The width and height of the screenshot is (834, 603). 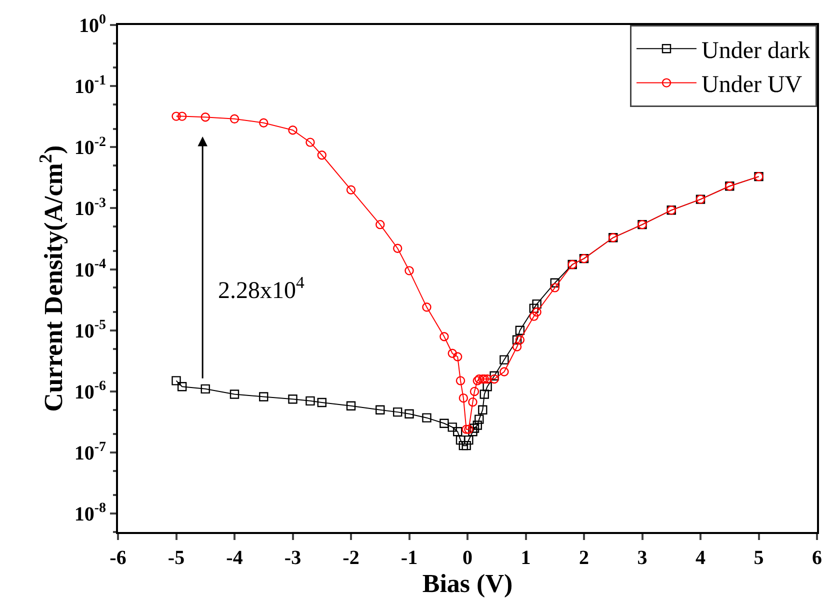 What do you see at coordinates (351, 558) in the screenshot?
I see `x-tick-label: -2` at bounding box center [351, 558].